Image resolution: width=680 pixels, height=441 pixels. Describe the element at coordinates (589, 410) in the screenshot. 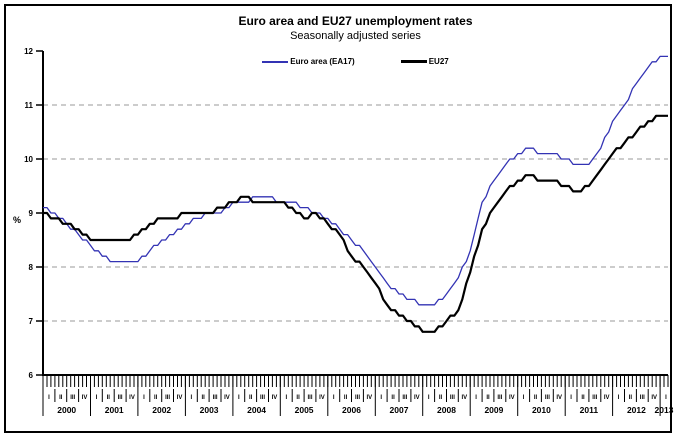

I see `year-label: 2011` at that location.